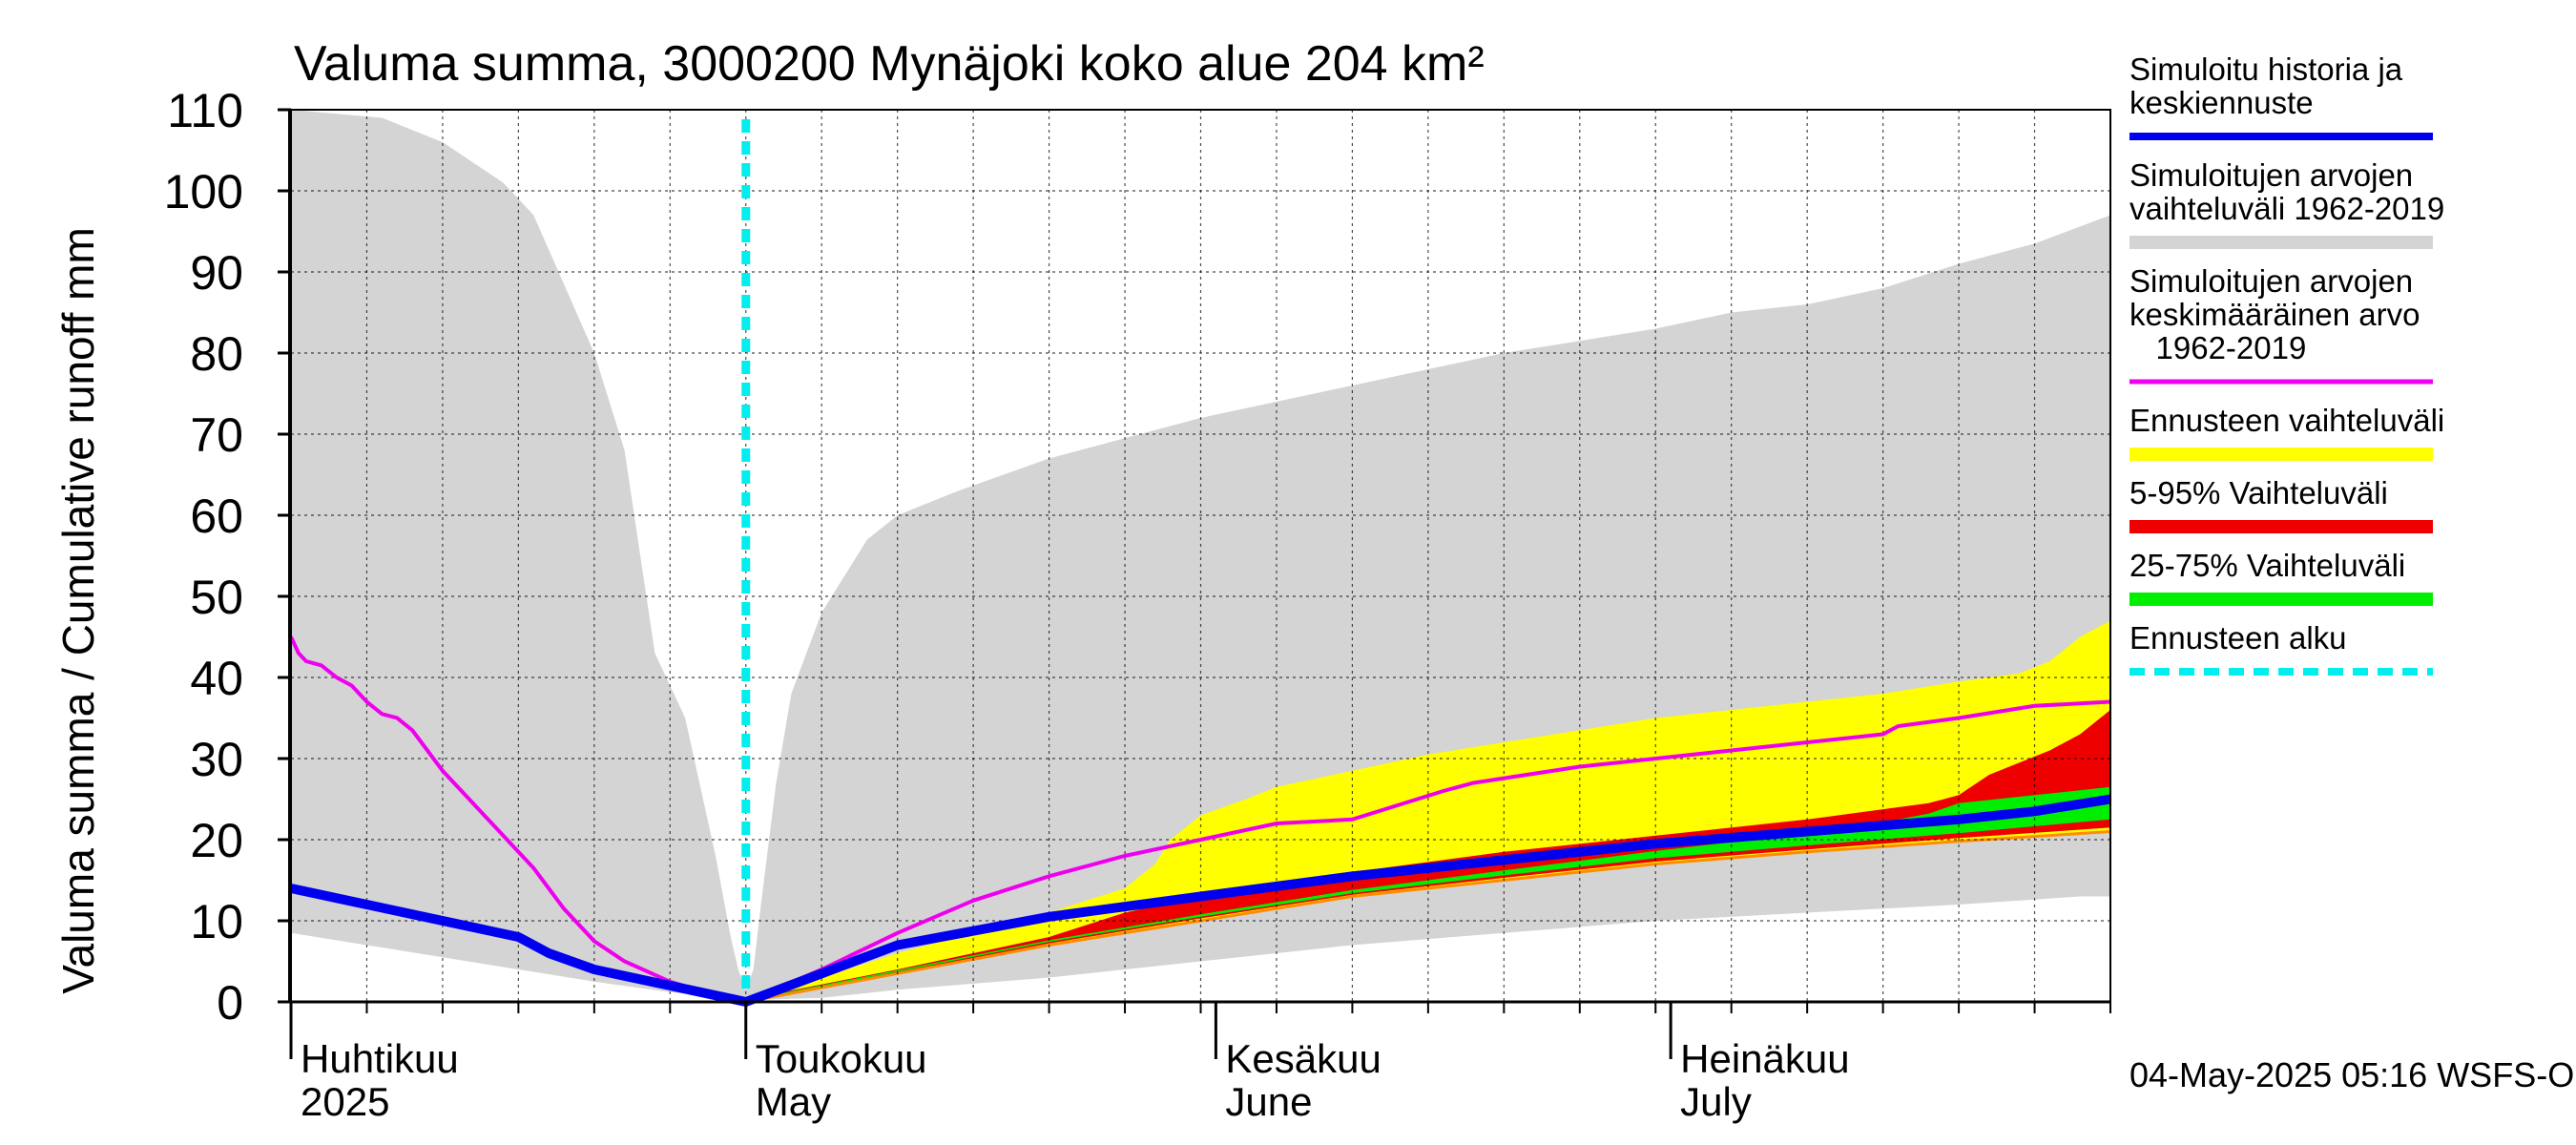  I want to click on p5-p95-band, so click(1427, 856).